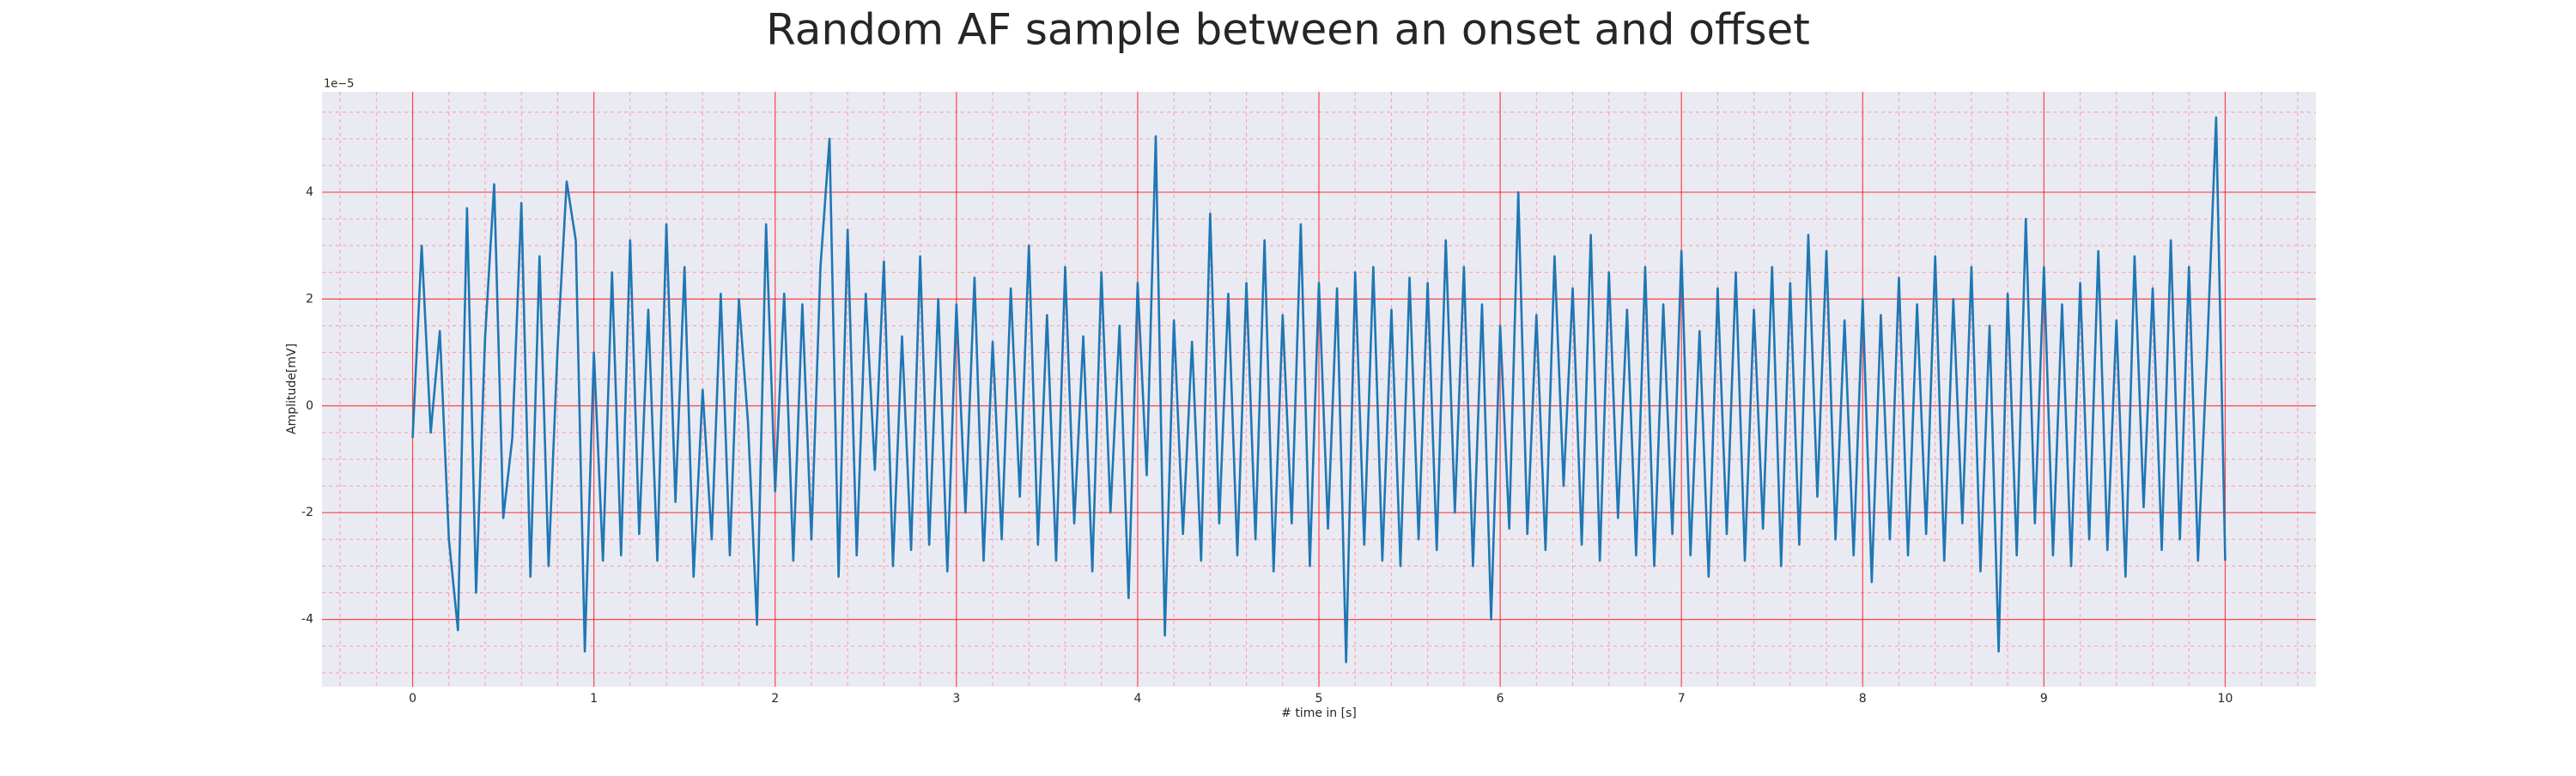  I want to click on y-axis-label: Amplitude[mV], so click(292, 388).